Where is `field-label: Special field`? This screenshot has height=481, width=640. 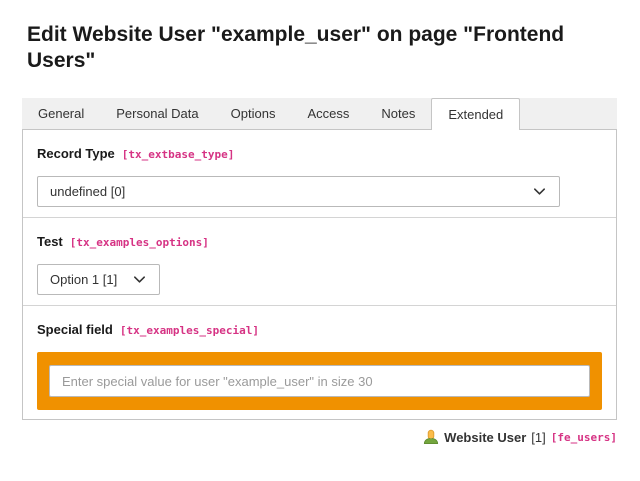 field-label: Special field is located at coordinates (75, 329).